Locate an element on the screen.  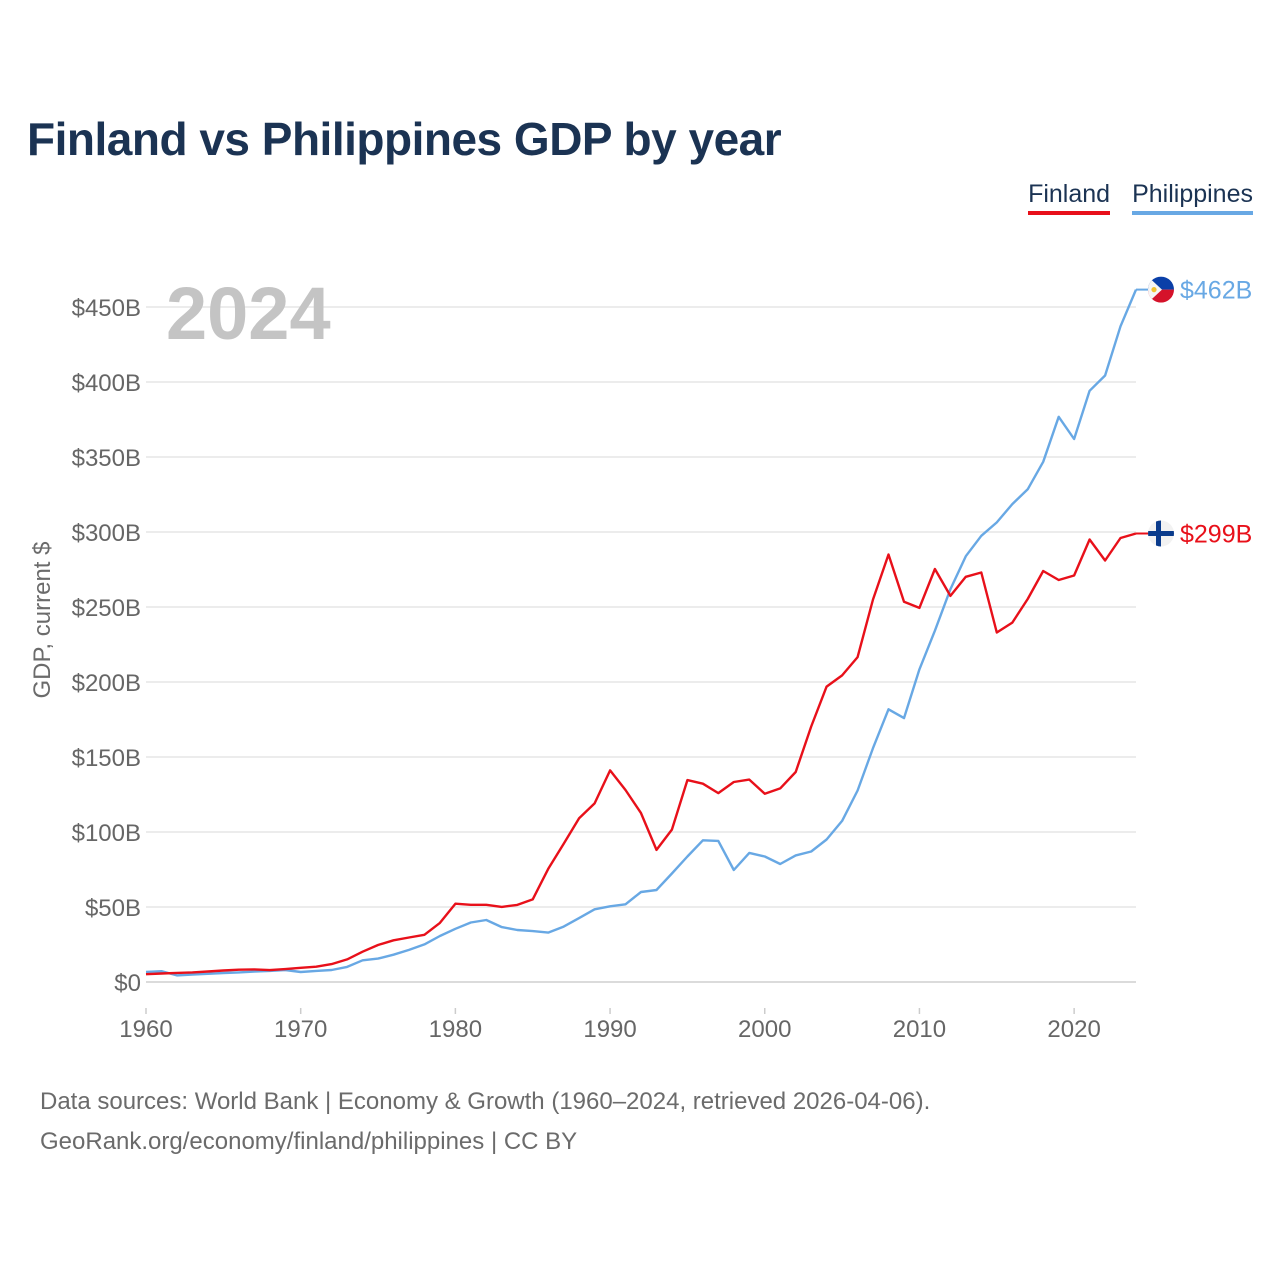
legend-item-philippines: Philippines is located at coordinates (1192, 197).